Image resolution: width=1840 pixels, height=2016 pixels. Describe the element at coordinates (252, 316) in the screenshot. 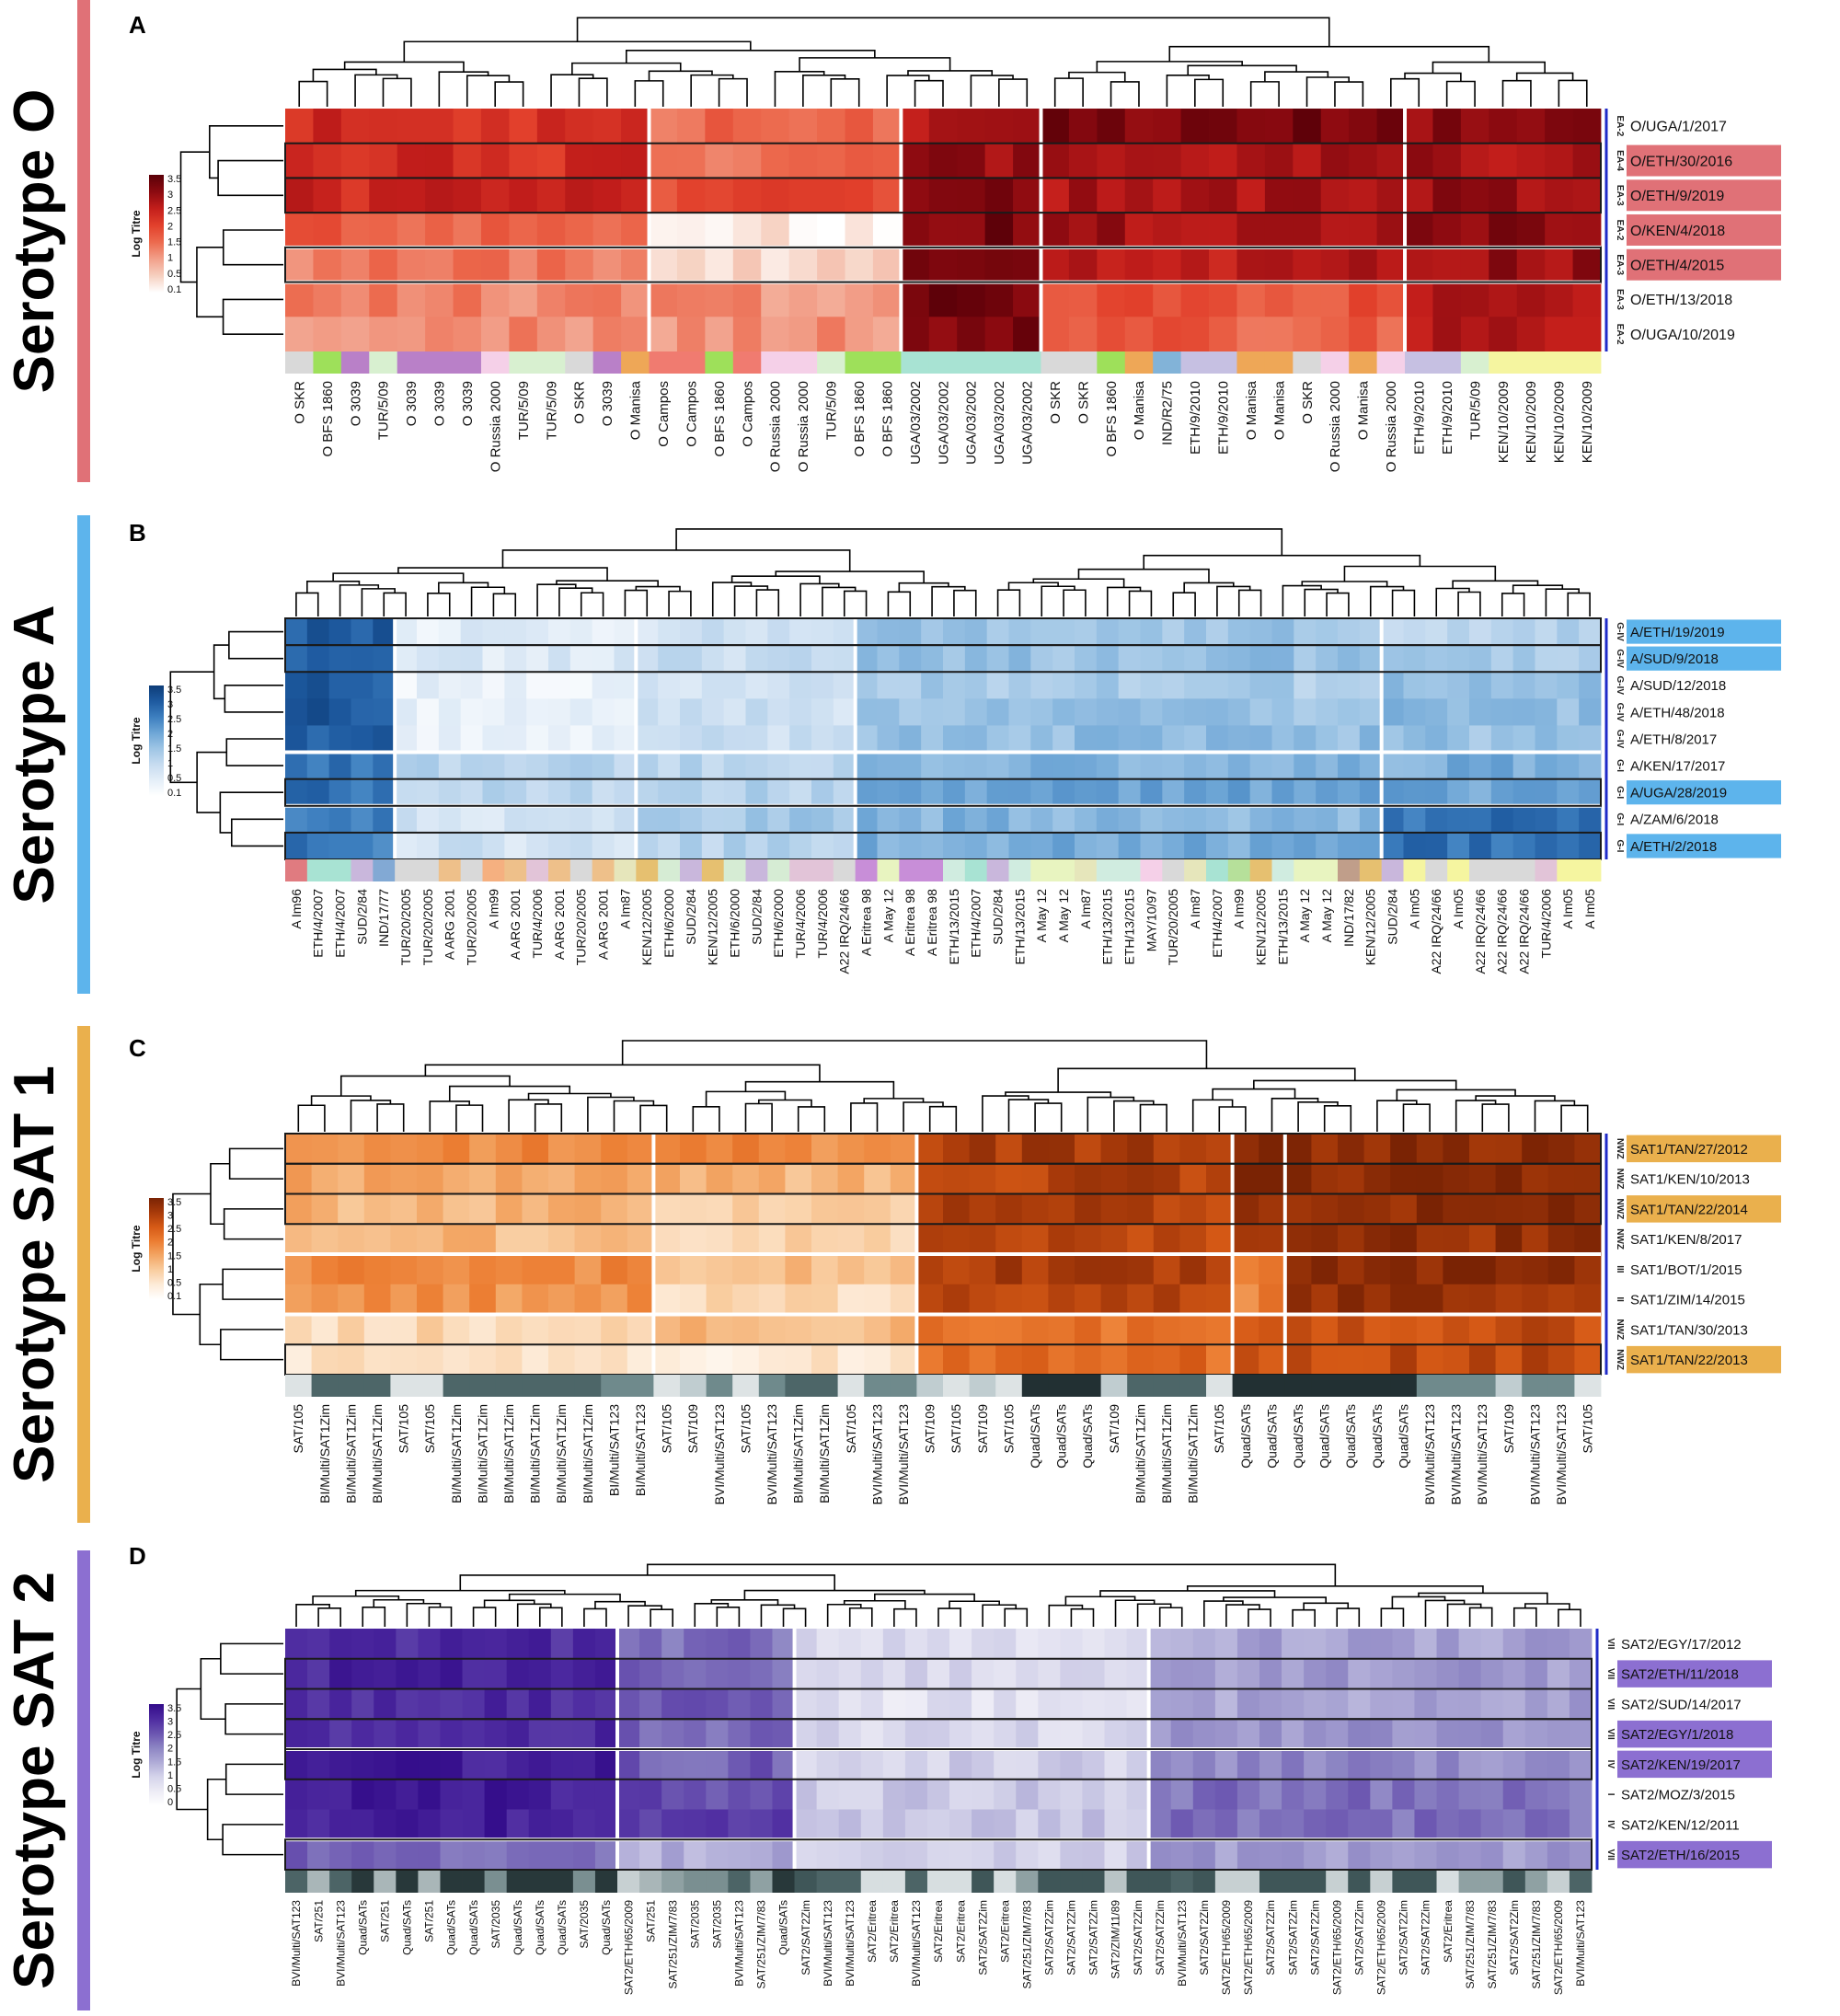

I see `row-dendrogram` at that location.